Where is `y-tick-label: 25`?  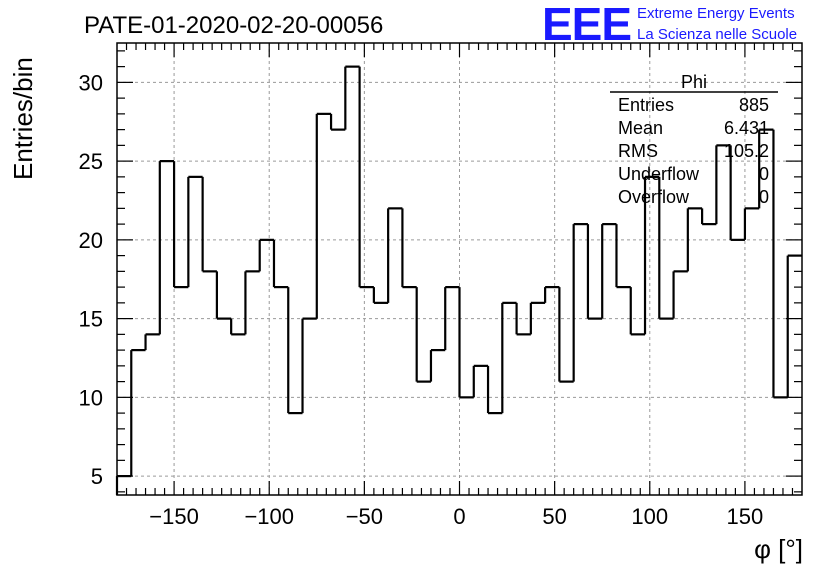
y-tick-label: 25 is located at coordinates (91, 161).